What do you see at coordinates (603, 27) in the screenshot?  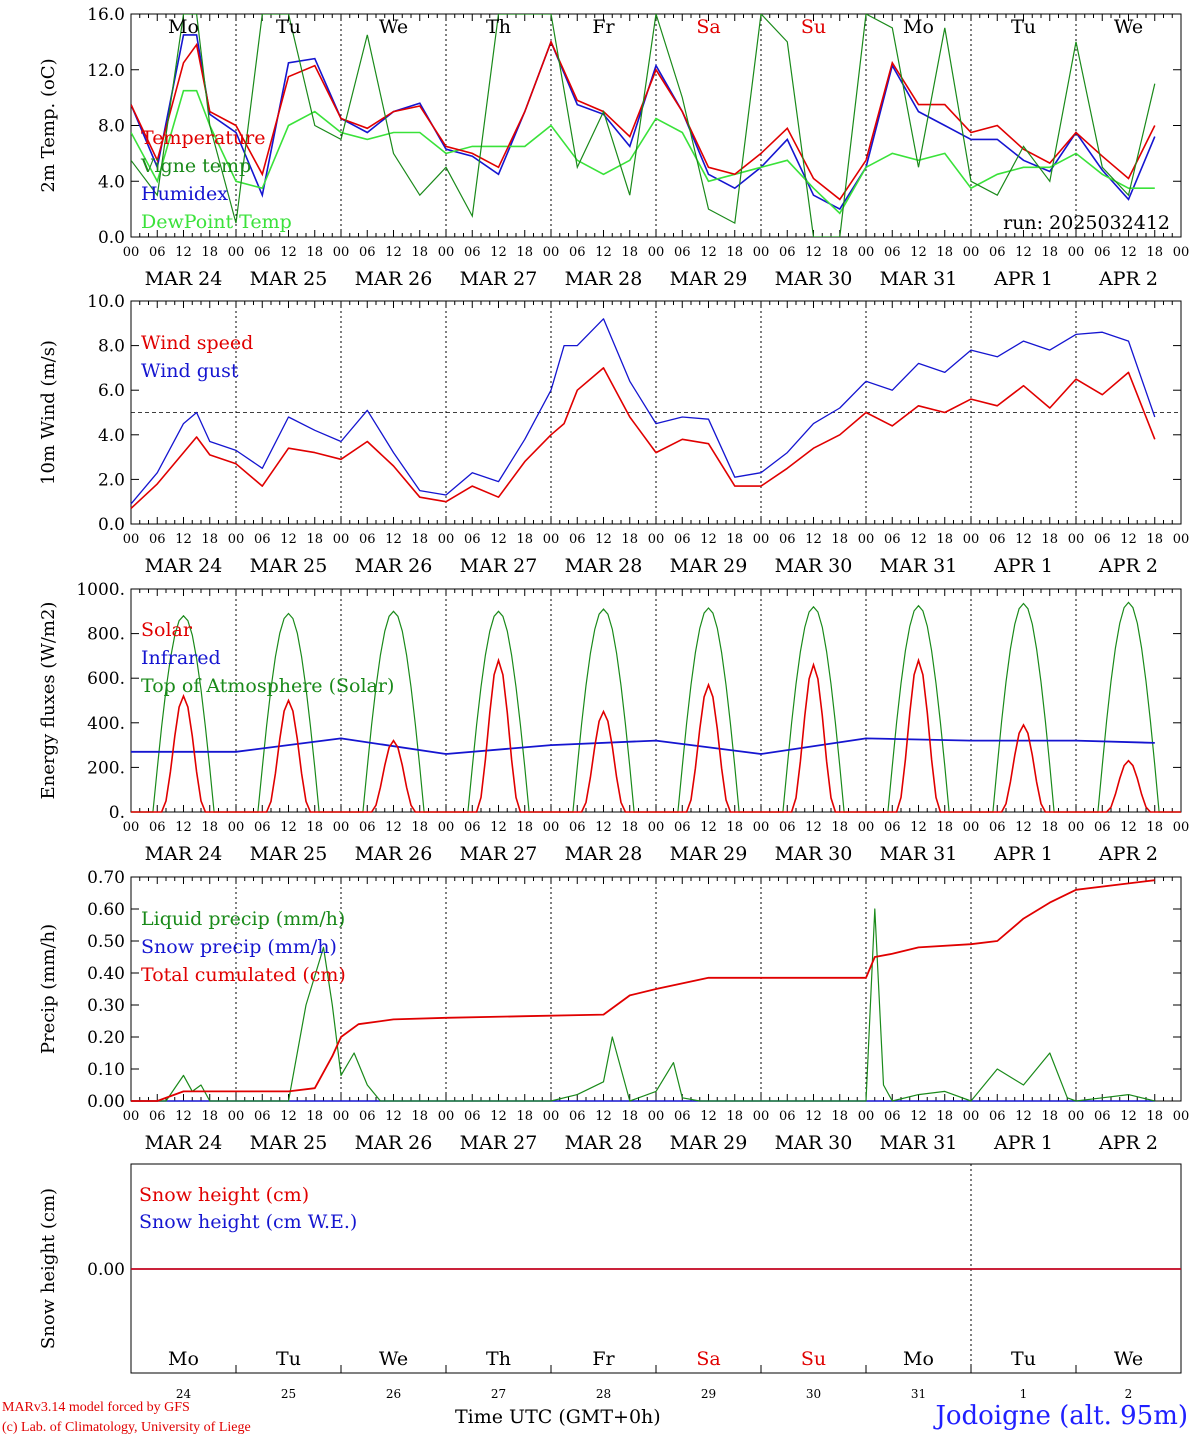 I see `day-label-fr: Fr` at bounding box center [603, 27].